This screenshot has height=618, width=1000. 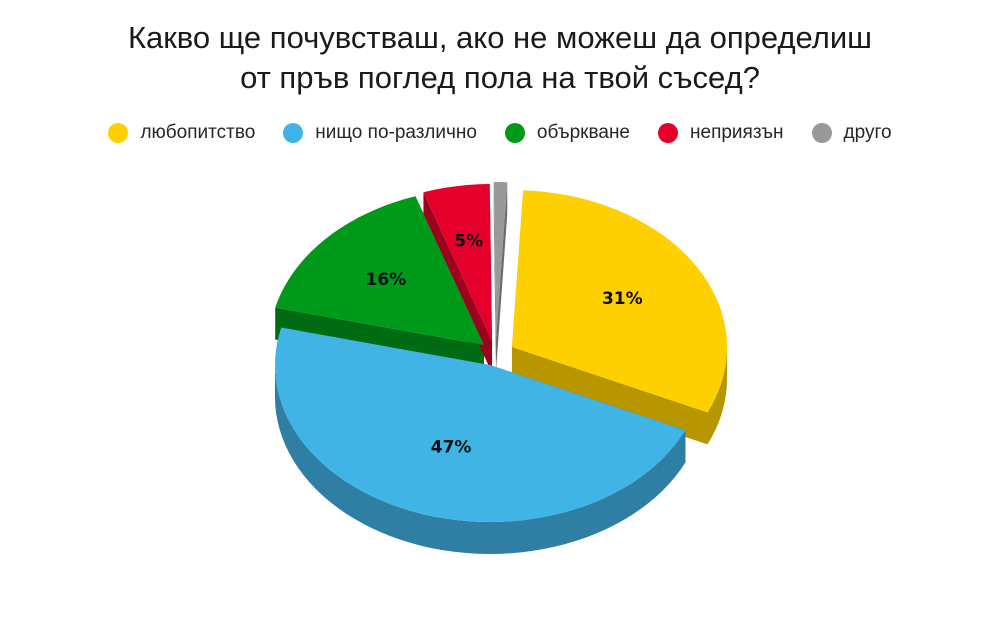 I want to click on legend-item-dislike: неприязън, so click(x=721, y=133).